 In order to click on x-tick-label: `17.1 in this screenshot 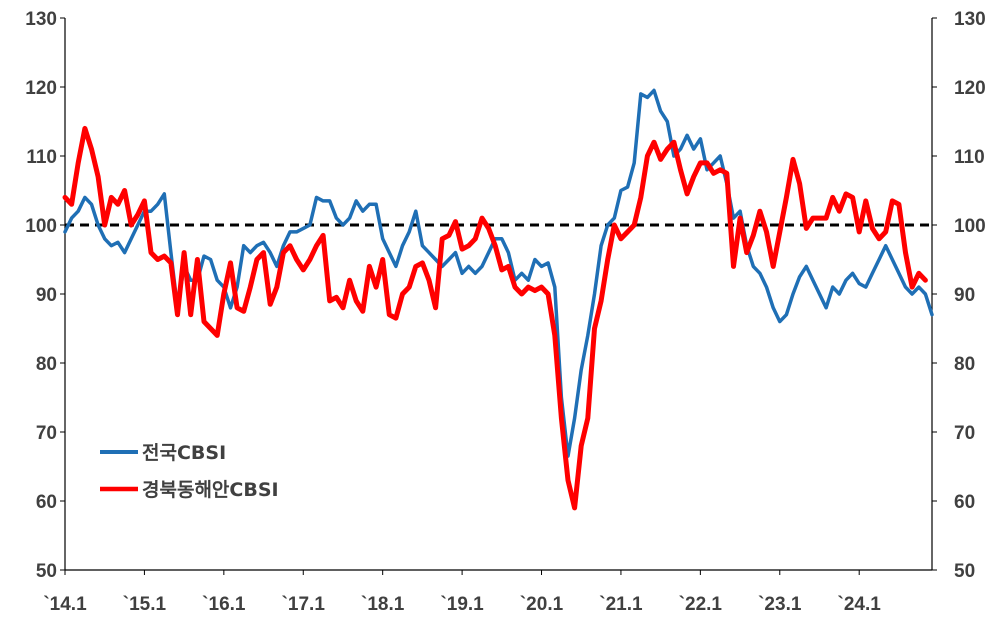, I will do `click(304, 604)`.